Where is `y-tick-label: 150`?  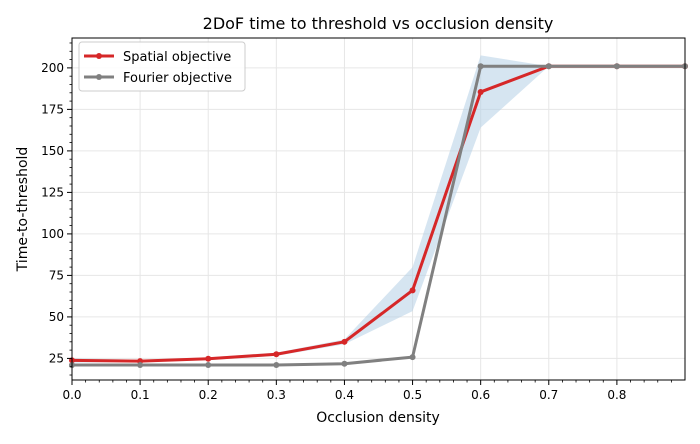 y-tick-label: 150 is located at coordinates (52, 151).